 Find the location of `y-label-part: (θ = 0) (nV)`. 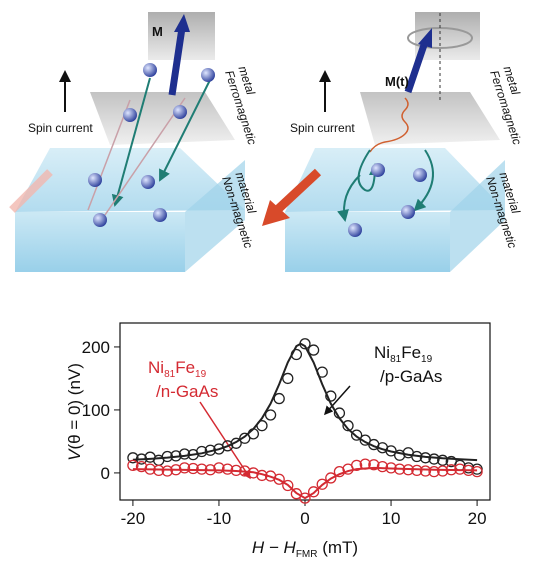

y-label-part: (θ = 0) (nV) is located at coordinates (74, 406).